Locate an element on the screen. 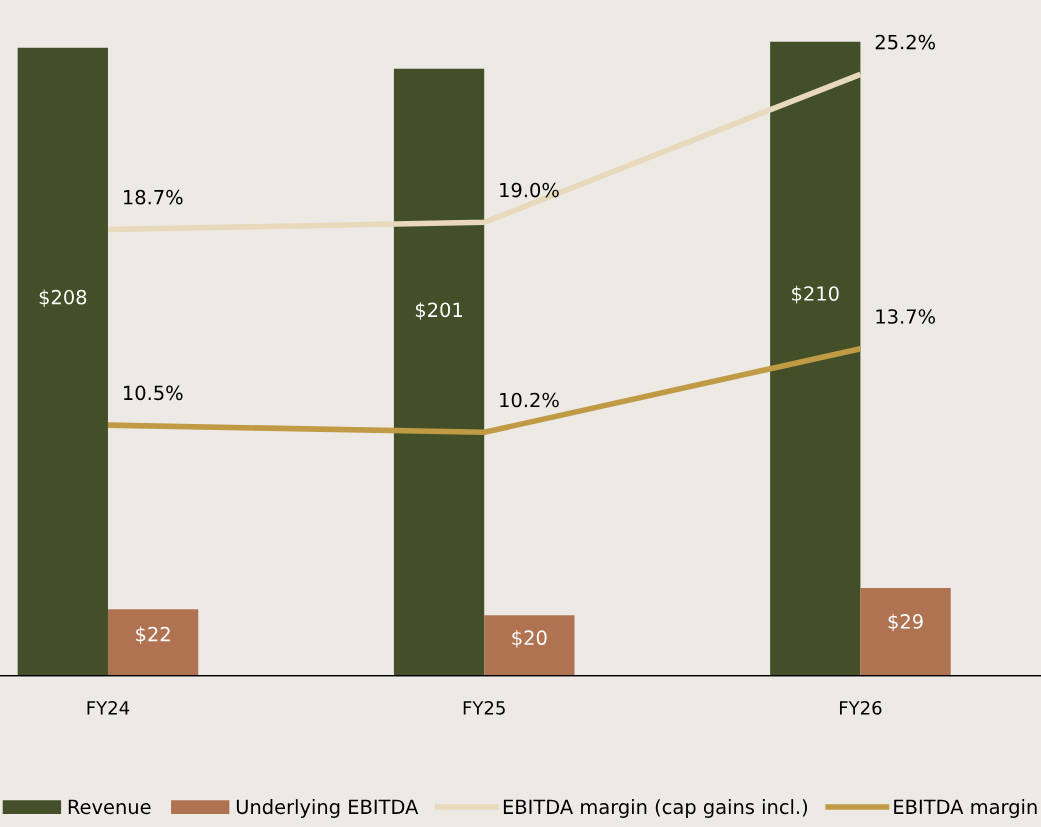 This screenshot has width=1041, height=827. data-label: $29 is located at coordinates (905, 622).